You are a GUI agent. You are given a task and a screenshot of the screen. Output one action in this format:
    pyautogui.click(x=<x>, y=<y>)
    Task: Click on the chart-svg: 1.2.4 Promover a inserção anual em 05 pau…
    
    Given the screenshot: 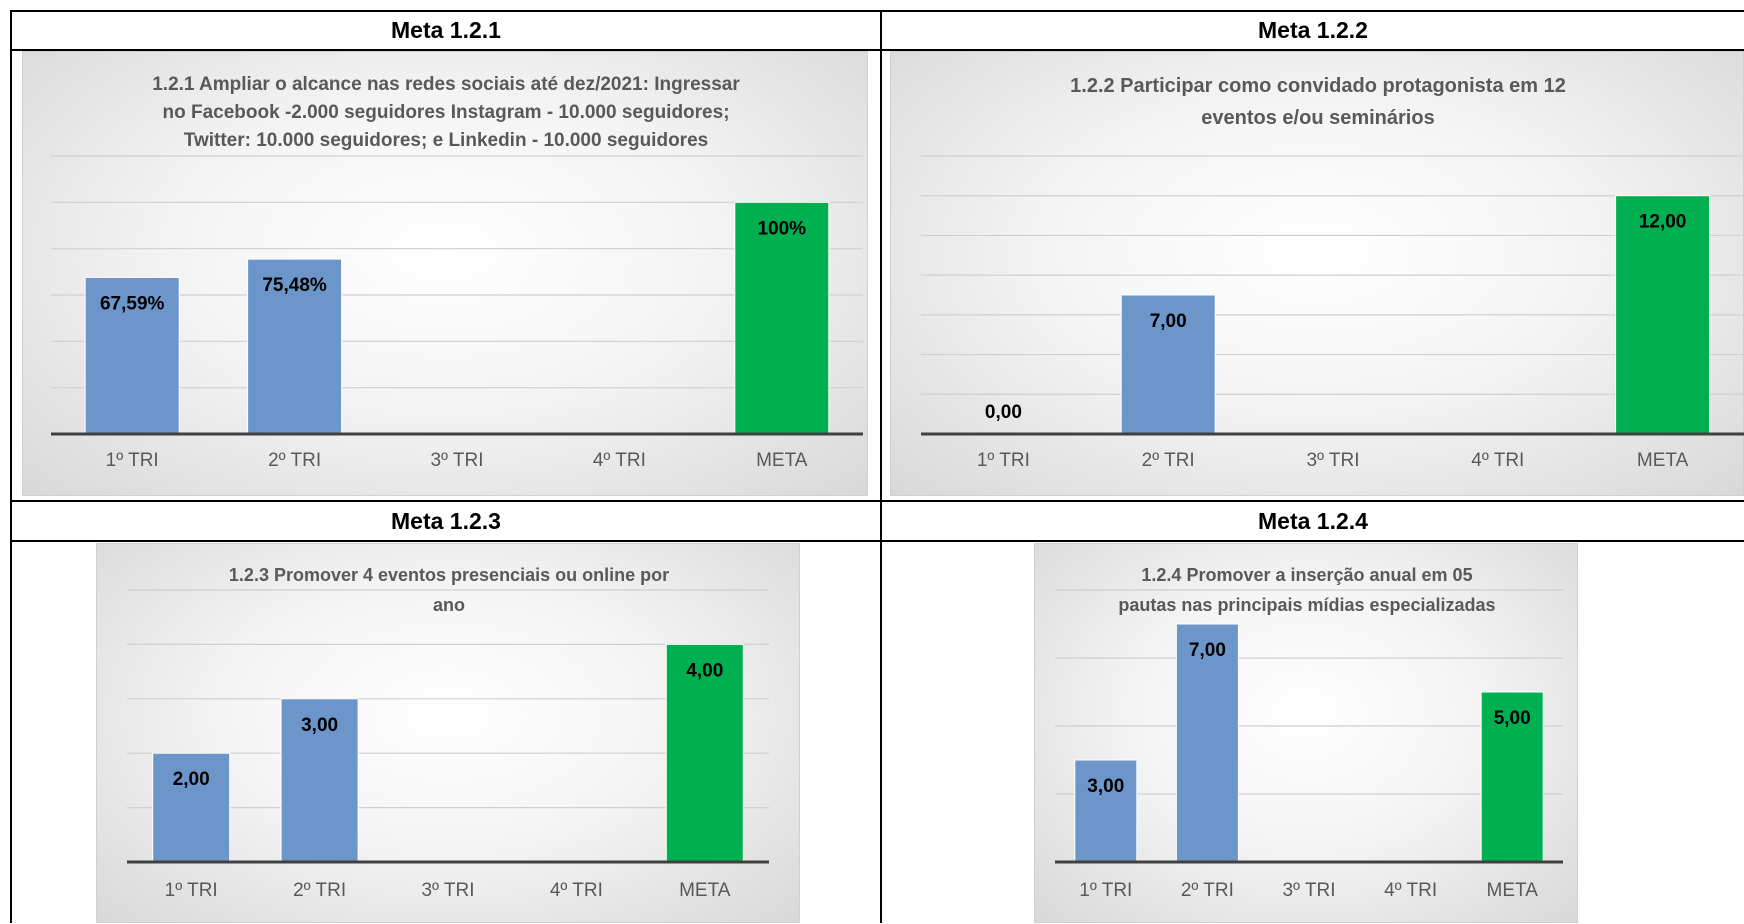 What is the action you would take?
    pyautogui.click(x=1309, y=733)
    